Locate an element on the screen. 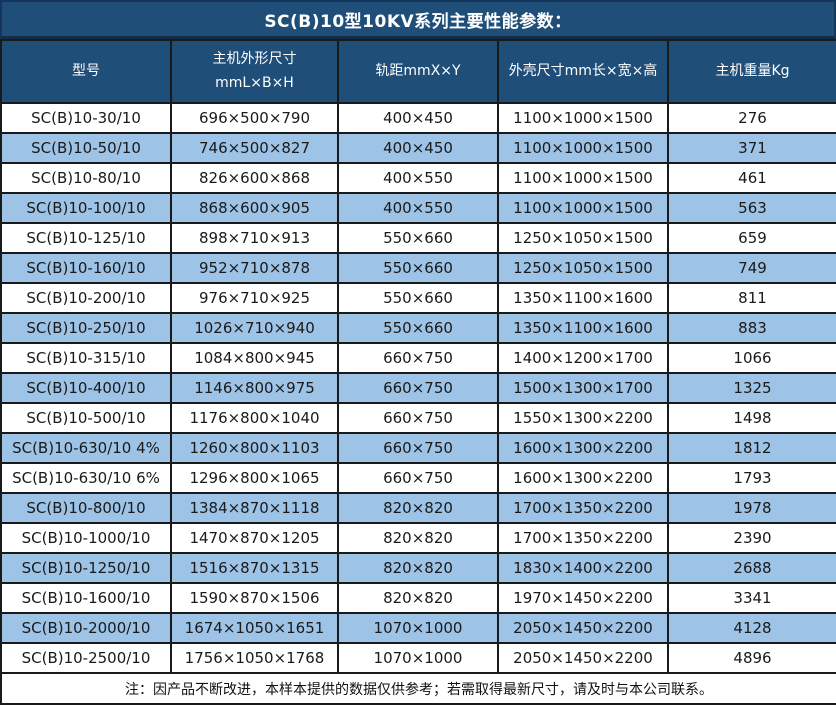  table-cell: 696×500×790 is located at coordinates (254, 118).